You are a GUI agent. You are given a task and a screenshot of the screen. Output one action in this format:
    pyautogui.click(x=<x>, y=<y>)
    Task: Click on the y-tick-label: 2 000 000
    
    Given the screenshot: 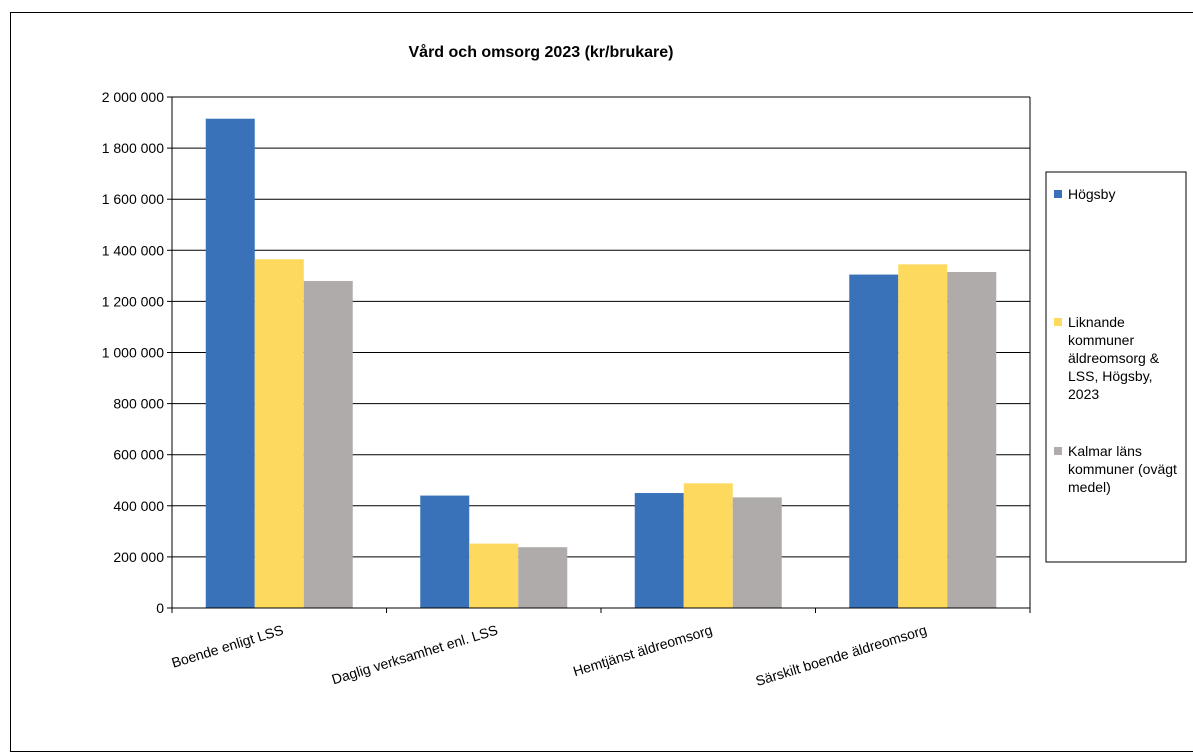 What is the action you would take?
    pyautogui.click(x=133, y=97)
    